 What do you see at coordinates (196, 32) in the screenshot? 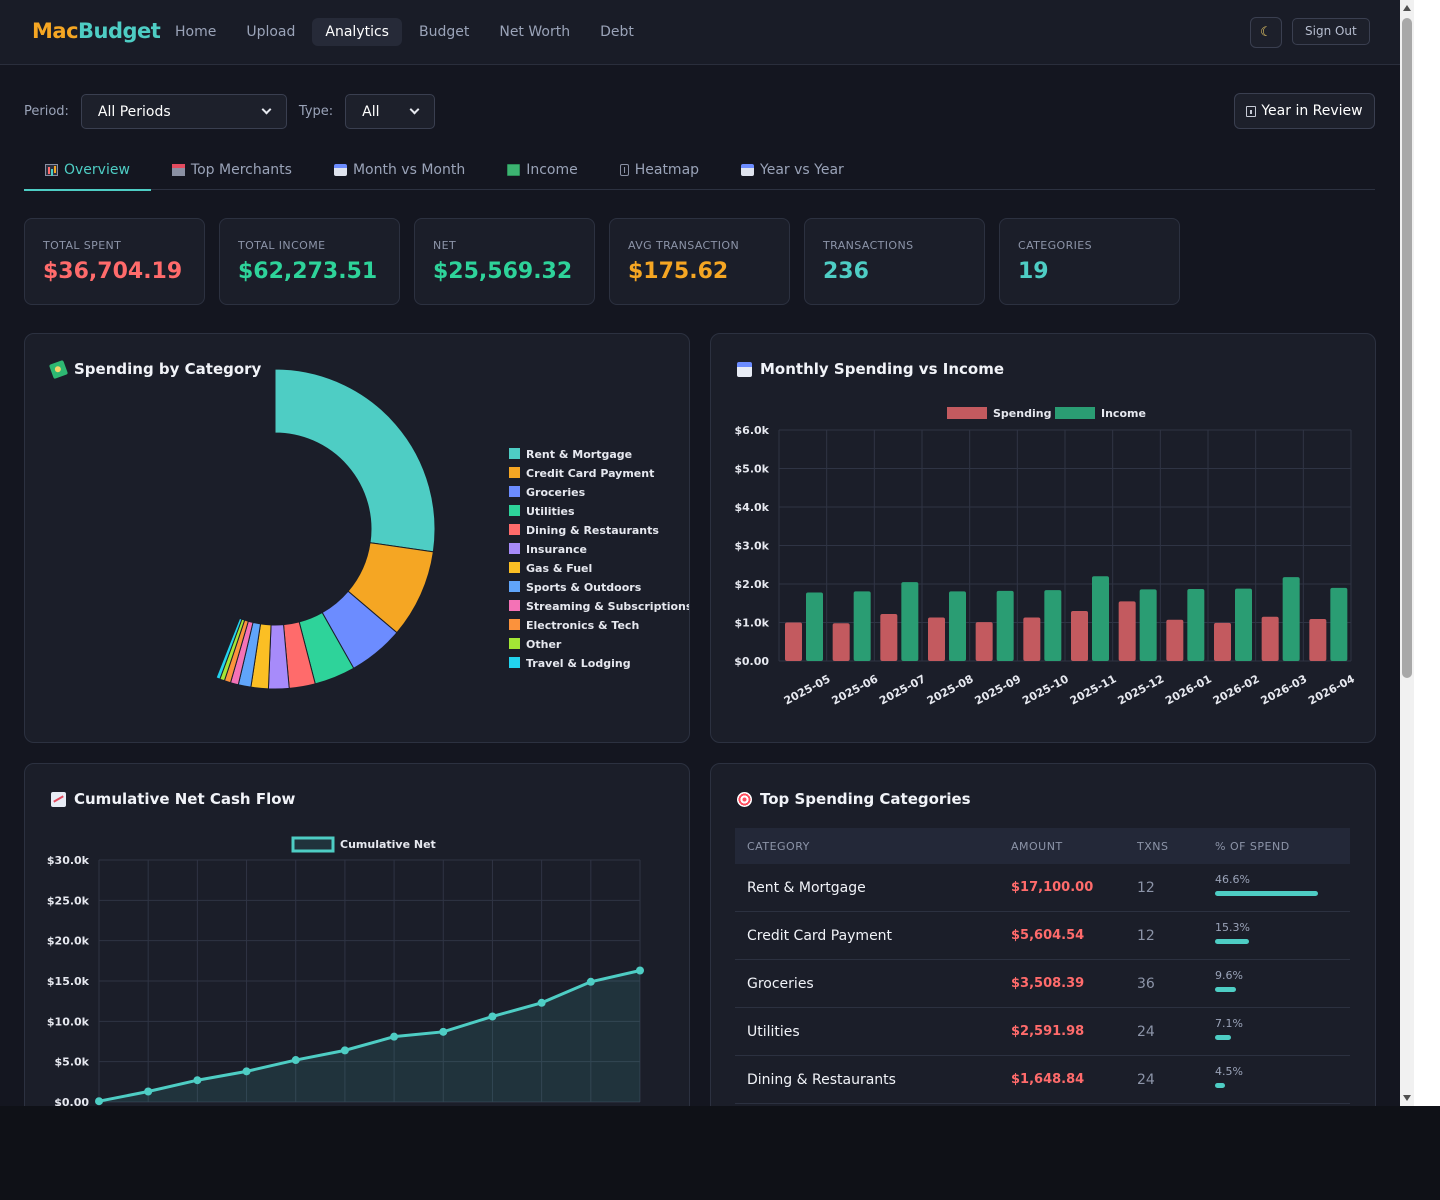
I see `nav-home: Home` at bounding box center [196, 32].